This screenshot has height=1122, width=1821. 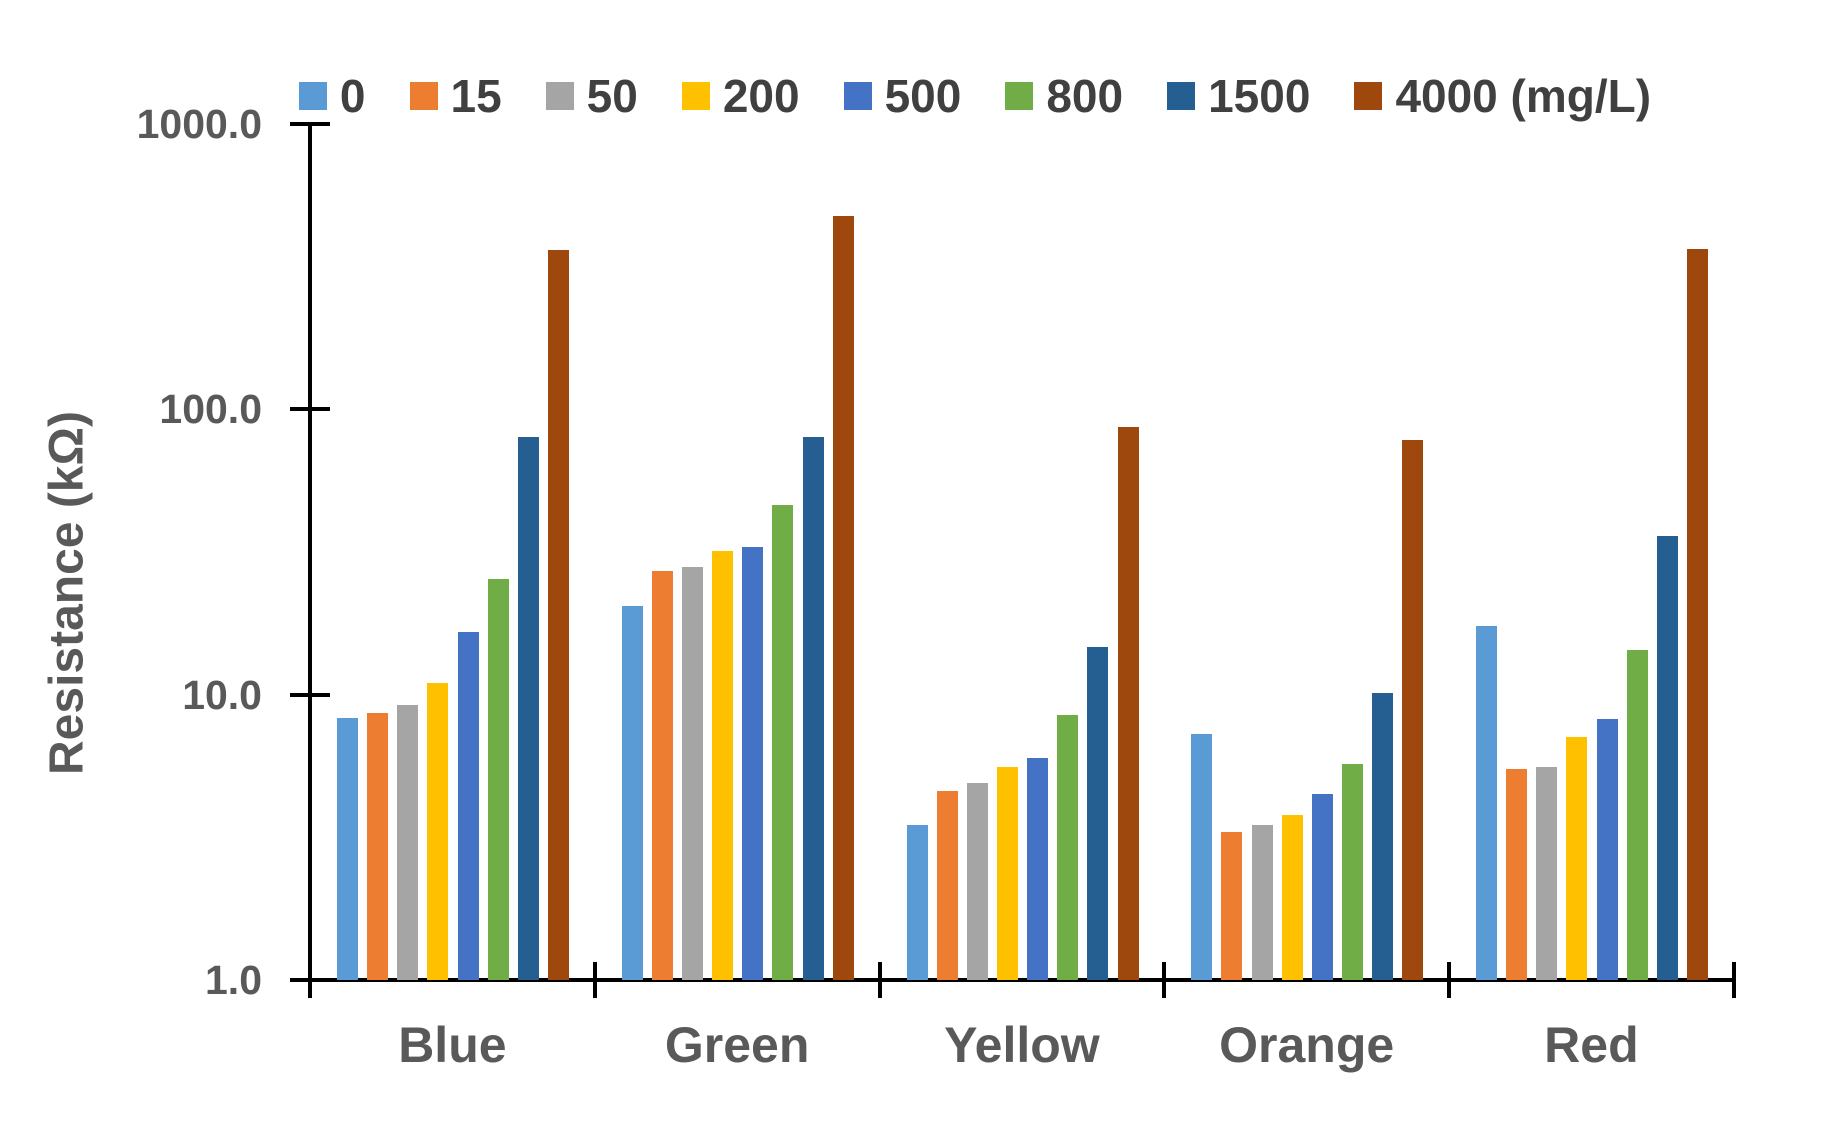 I want to click on y-tick-label: 100.0, so click(x=210, y=409).